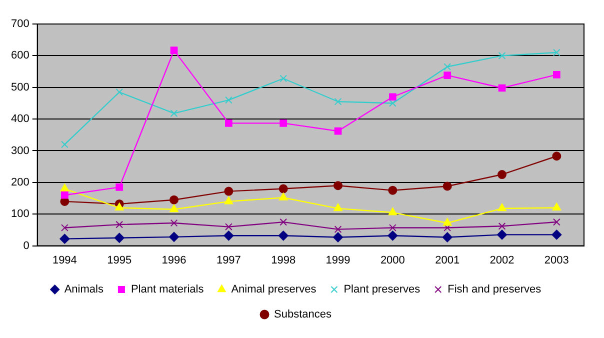  Describe the element at coordinates (447, 260) in the screenshot. I see `x-tick-label: 2001` at that location.